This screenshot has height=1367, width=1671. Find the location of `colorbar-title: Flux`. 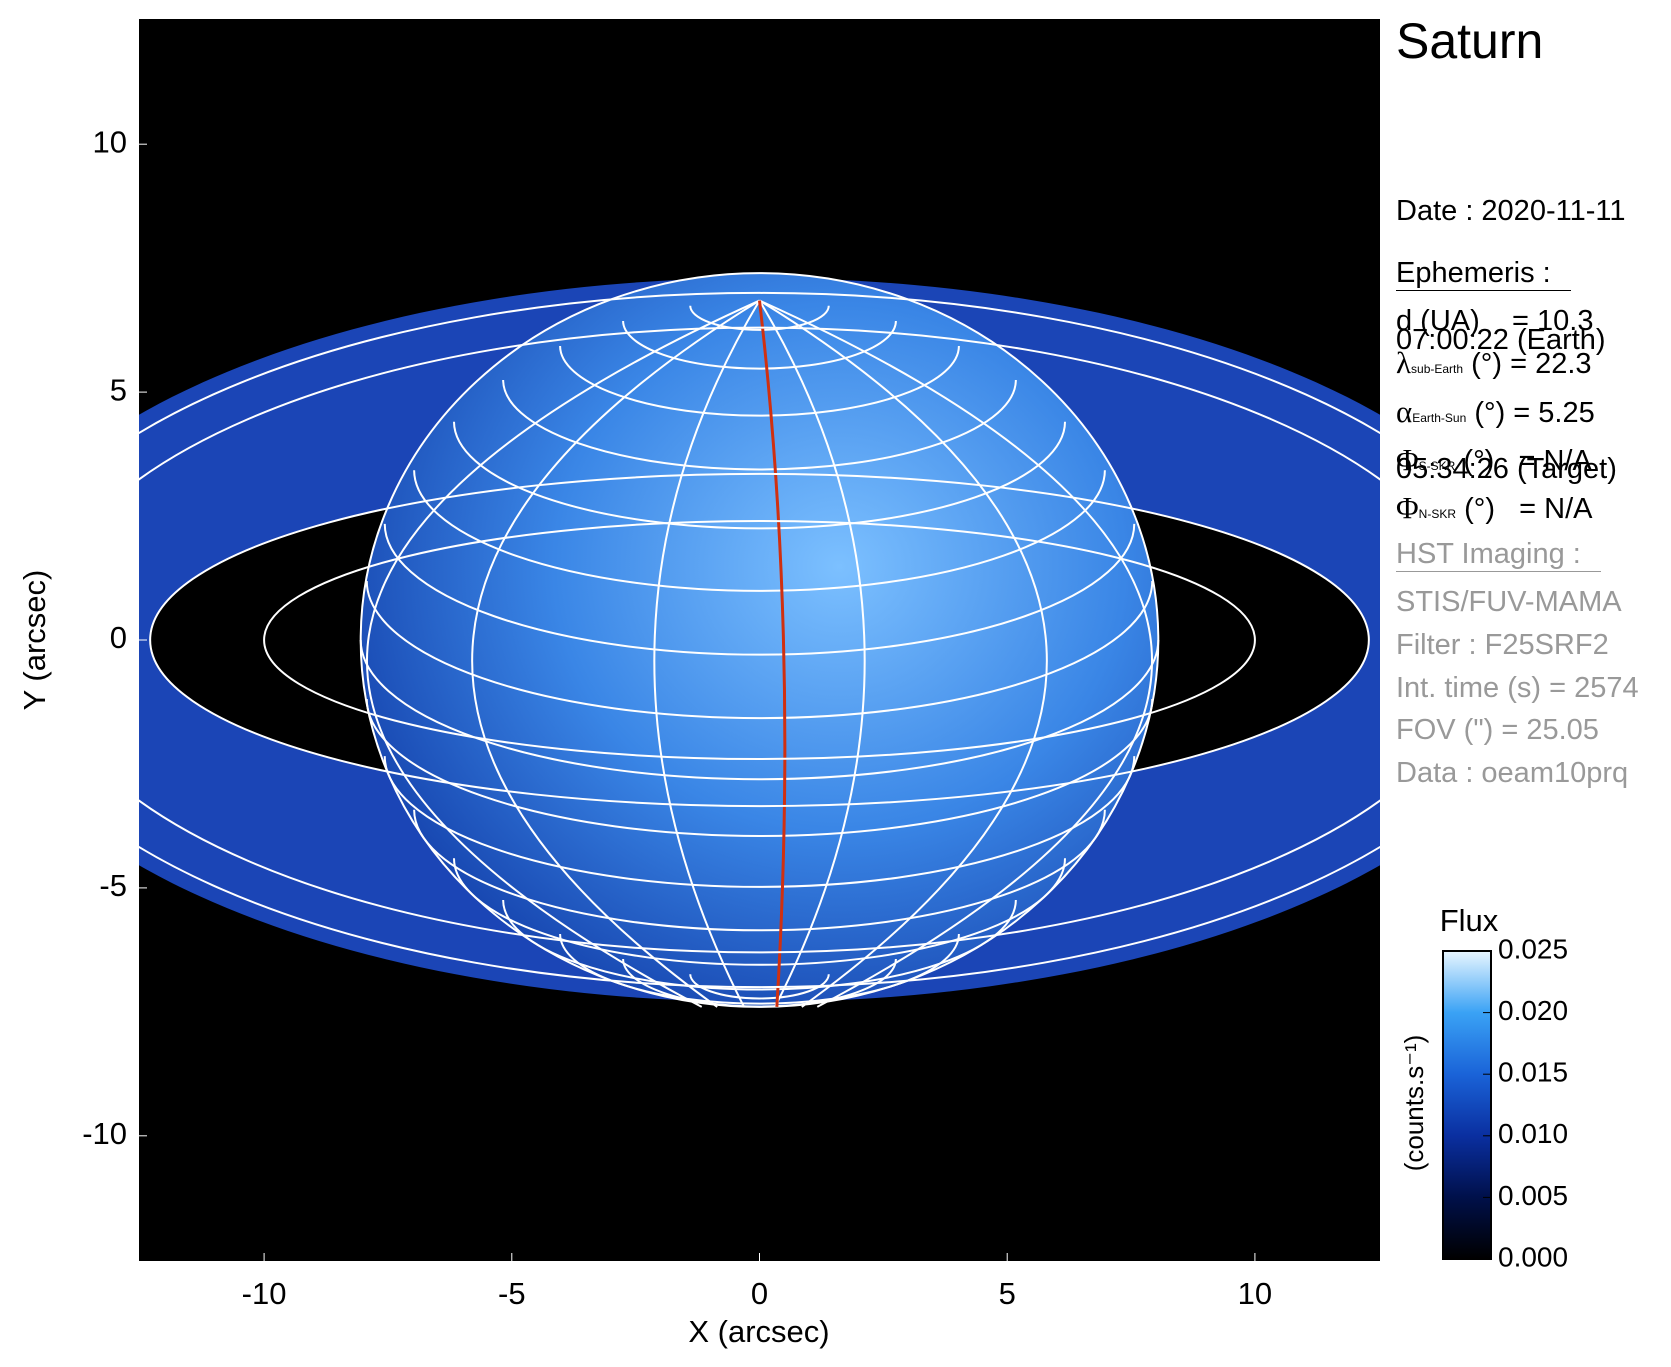

colorbar-title: Flux is located at coordinates (1469, 920).